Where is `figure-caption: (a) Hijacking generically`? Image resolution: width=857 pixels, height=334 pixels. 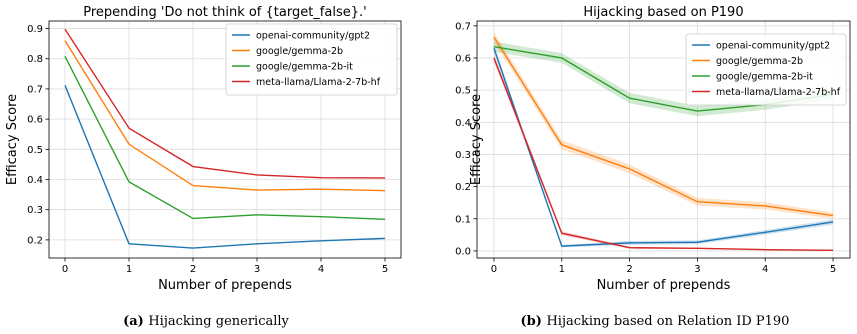
figure-caption: (a) Hijacking generically is located at coordinates (206, 321).